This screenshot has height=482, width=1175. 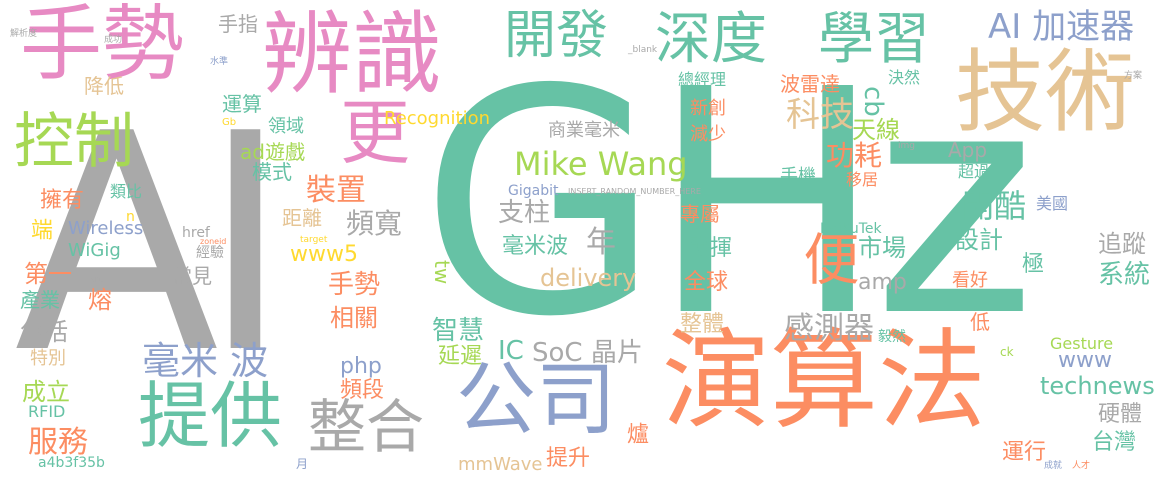 I want to click on word-zhihui: 智慧, so click(x=458, y=331).